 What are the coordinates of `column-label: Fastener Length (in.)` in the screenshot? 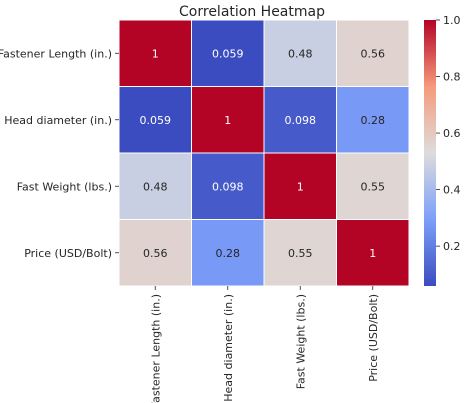 It's located at (155, 348).